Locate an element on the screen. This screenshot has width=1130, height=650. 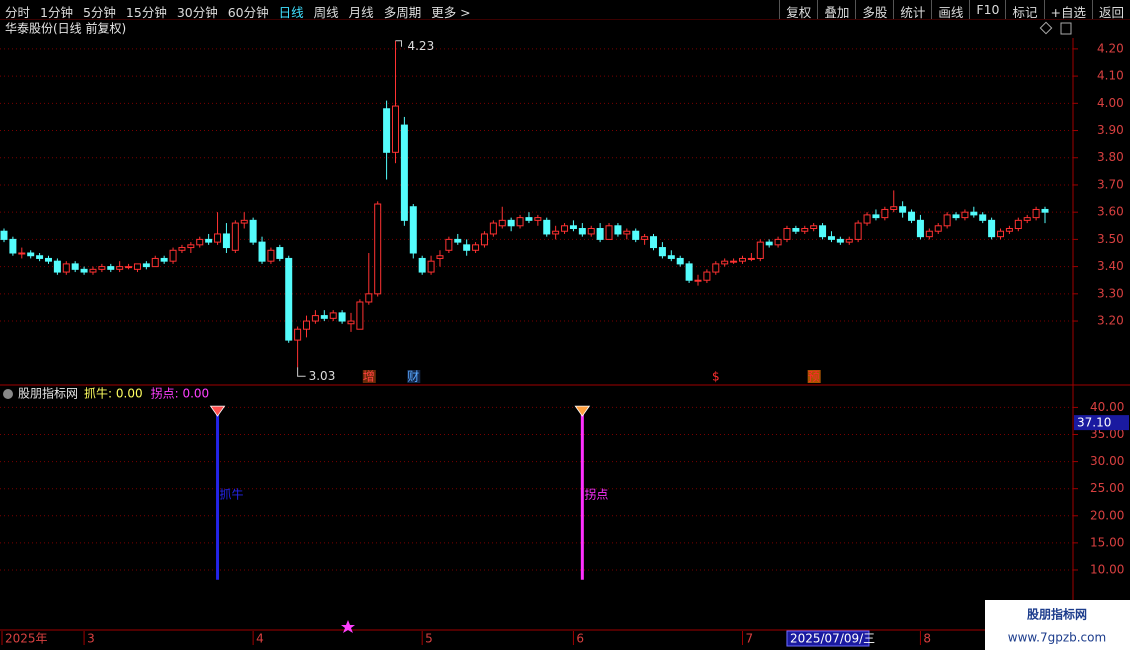
period-tab: 日线 is located at coordinates (291, 12).